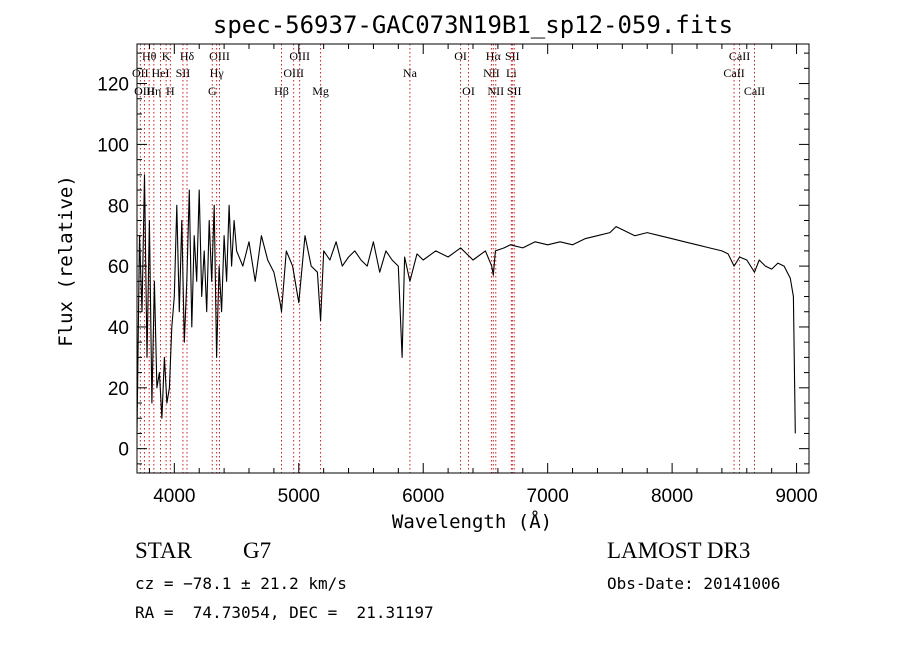 This screenshot has height=649, width=900. Describe the element at coordinates (170, 91) in the screenshot. I see `spectral-line-label: H` at that location.